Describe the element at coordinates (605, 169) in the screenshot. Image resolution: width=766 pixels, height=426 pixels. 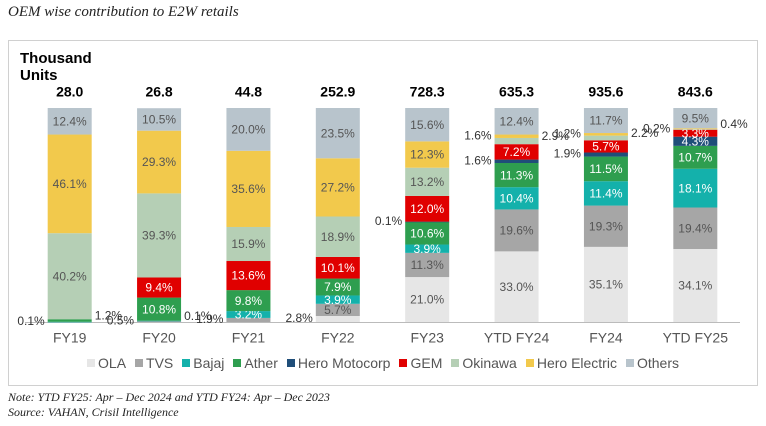
I see `value-label: 11.5%` at that location.